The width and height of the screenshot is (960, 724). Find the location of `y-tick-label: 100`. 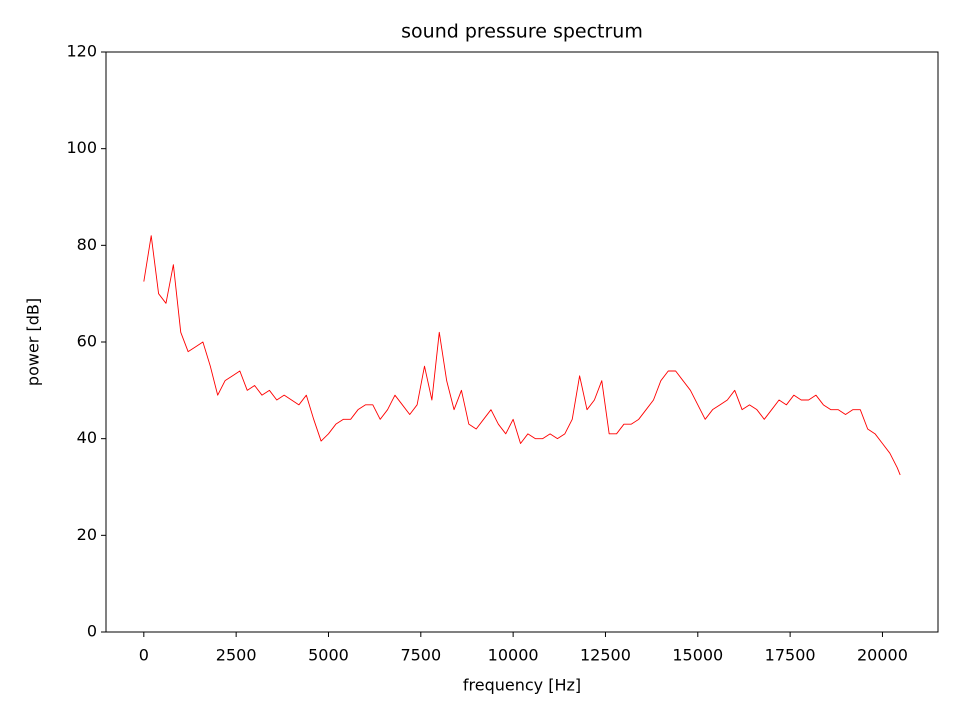

y-tick-label: 100 is located at coordinates (81, 147).